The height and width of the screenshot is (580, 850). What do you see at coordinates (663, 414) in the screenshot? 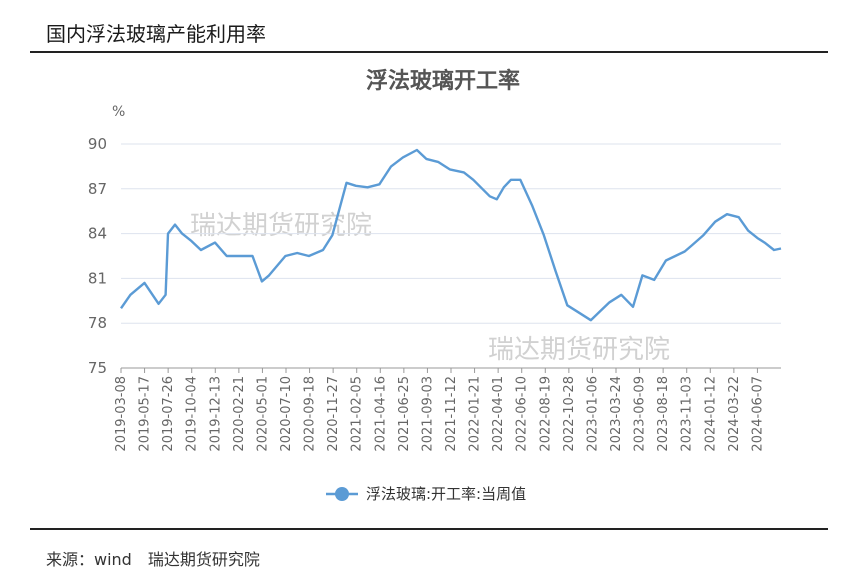
I see `x-tick-label: 2023-08-18` at bounding box center [663, 414].